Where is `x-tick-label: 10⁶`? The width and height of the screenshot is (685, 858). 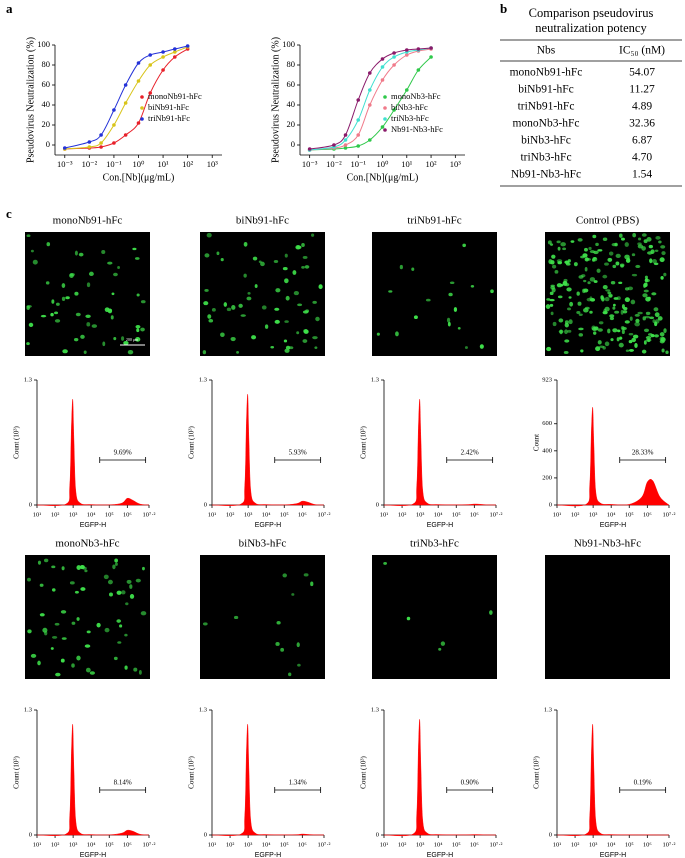 x-tick-label: 10⁶ is located at coordinates (474, 844).